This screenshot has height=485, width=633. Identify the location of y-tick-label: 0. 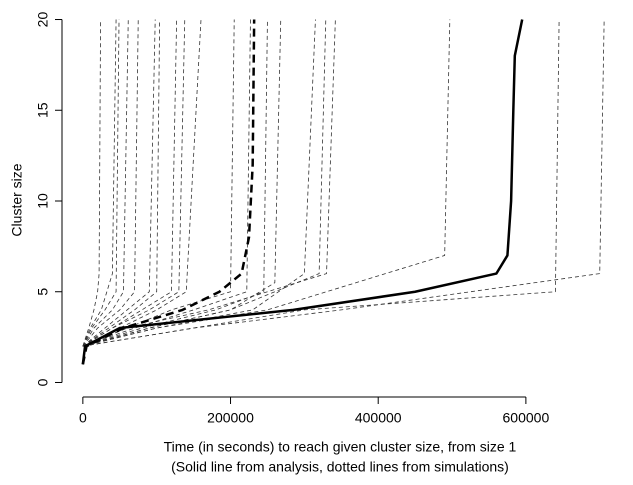
(43, 382).